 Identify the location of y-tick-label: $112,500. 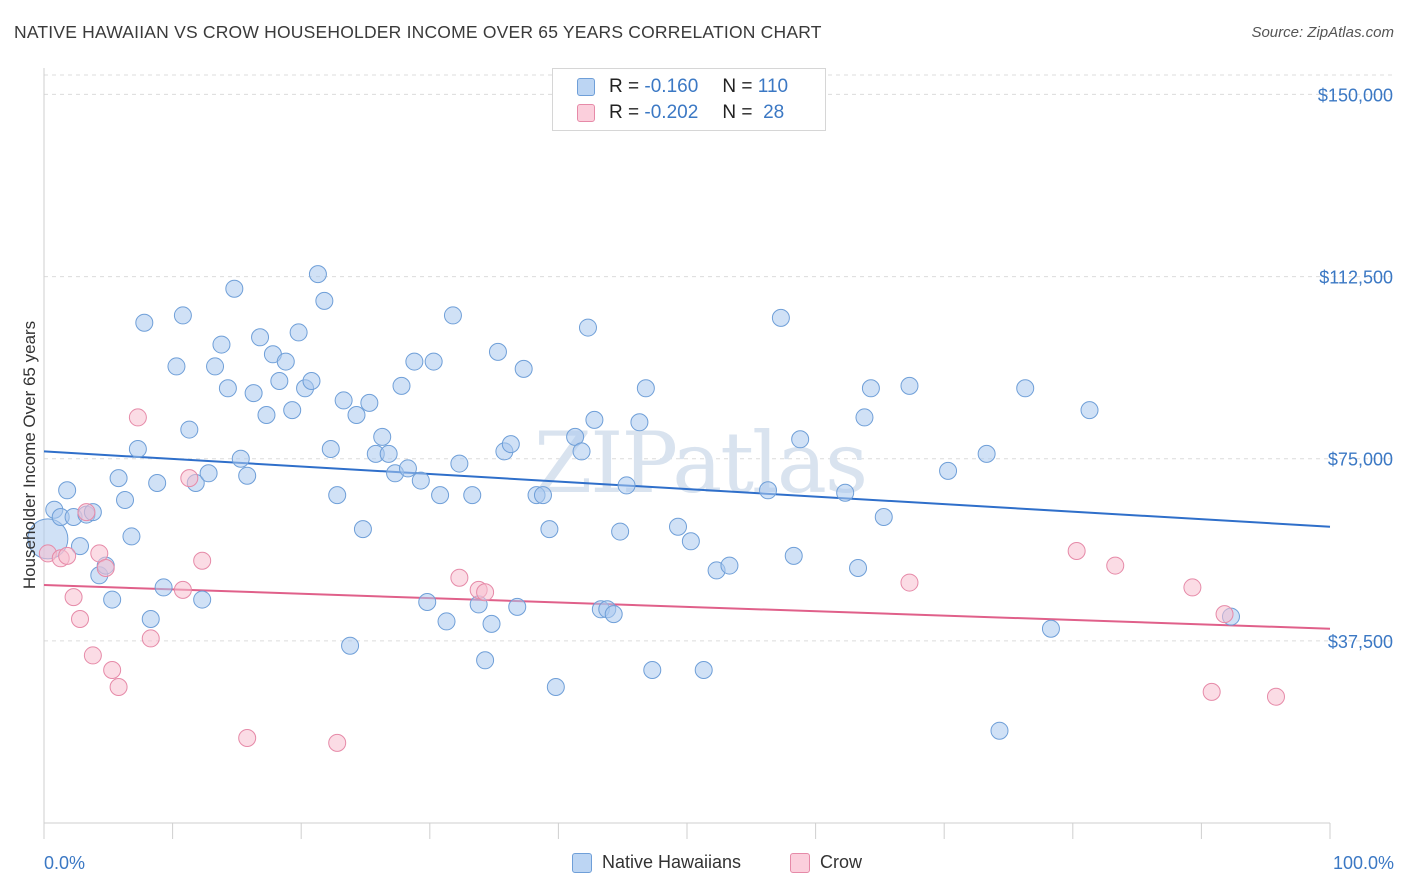
(1356, 278).